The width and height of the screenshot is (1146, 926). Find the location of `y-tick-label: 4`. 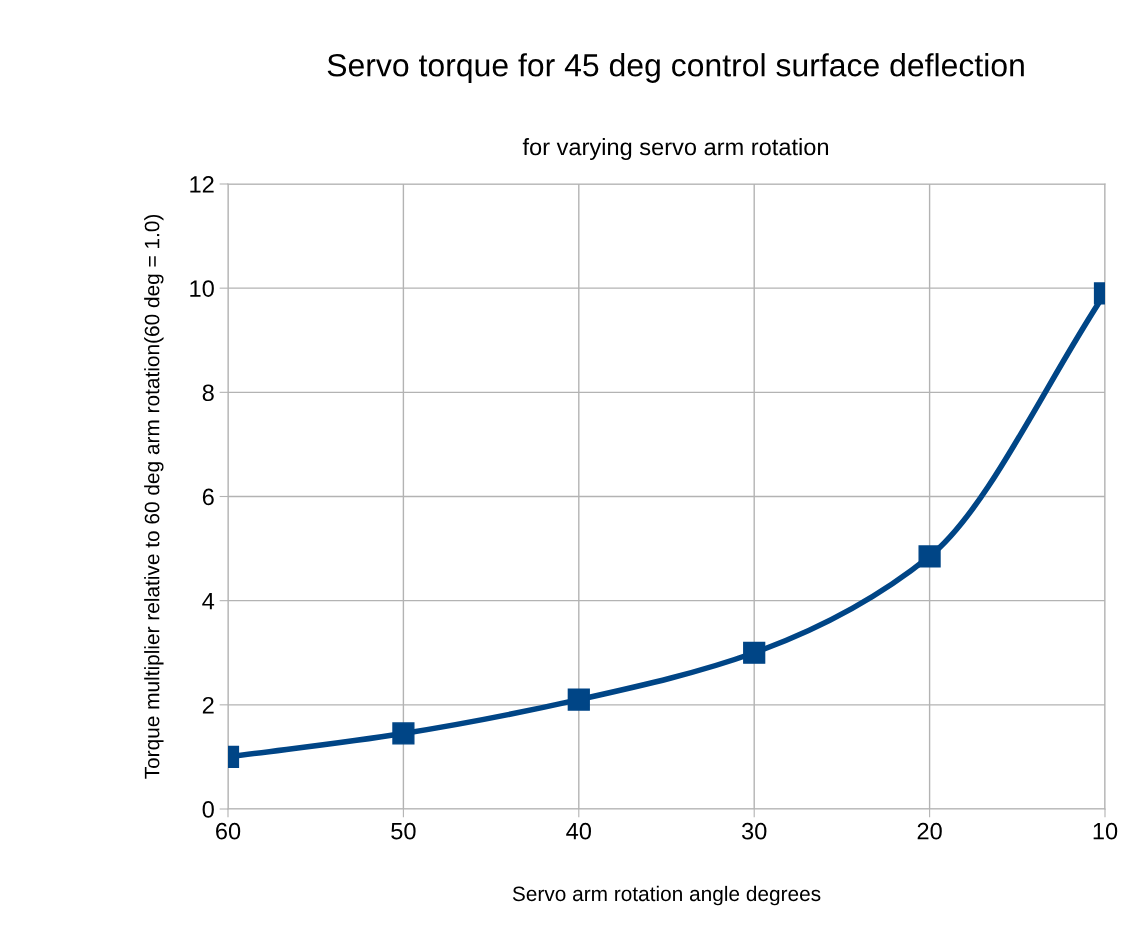

y-tick-label: 4 is located at coordinates (208, 601).